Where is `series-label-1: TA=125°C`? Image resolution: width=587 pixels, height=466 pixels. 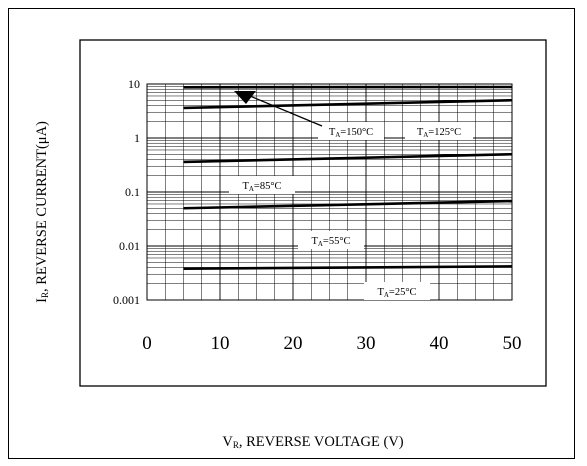
series-label-1: TA=125°C is located at coordinates (439, 133).